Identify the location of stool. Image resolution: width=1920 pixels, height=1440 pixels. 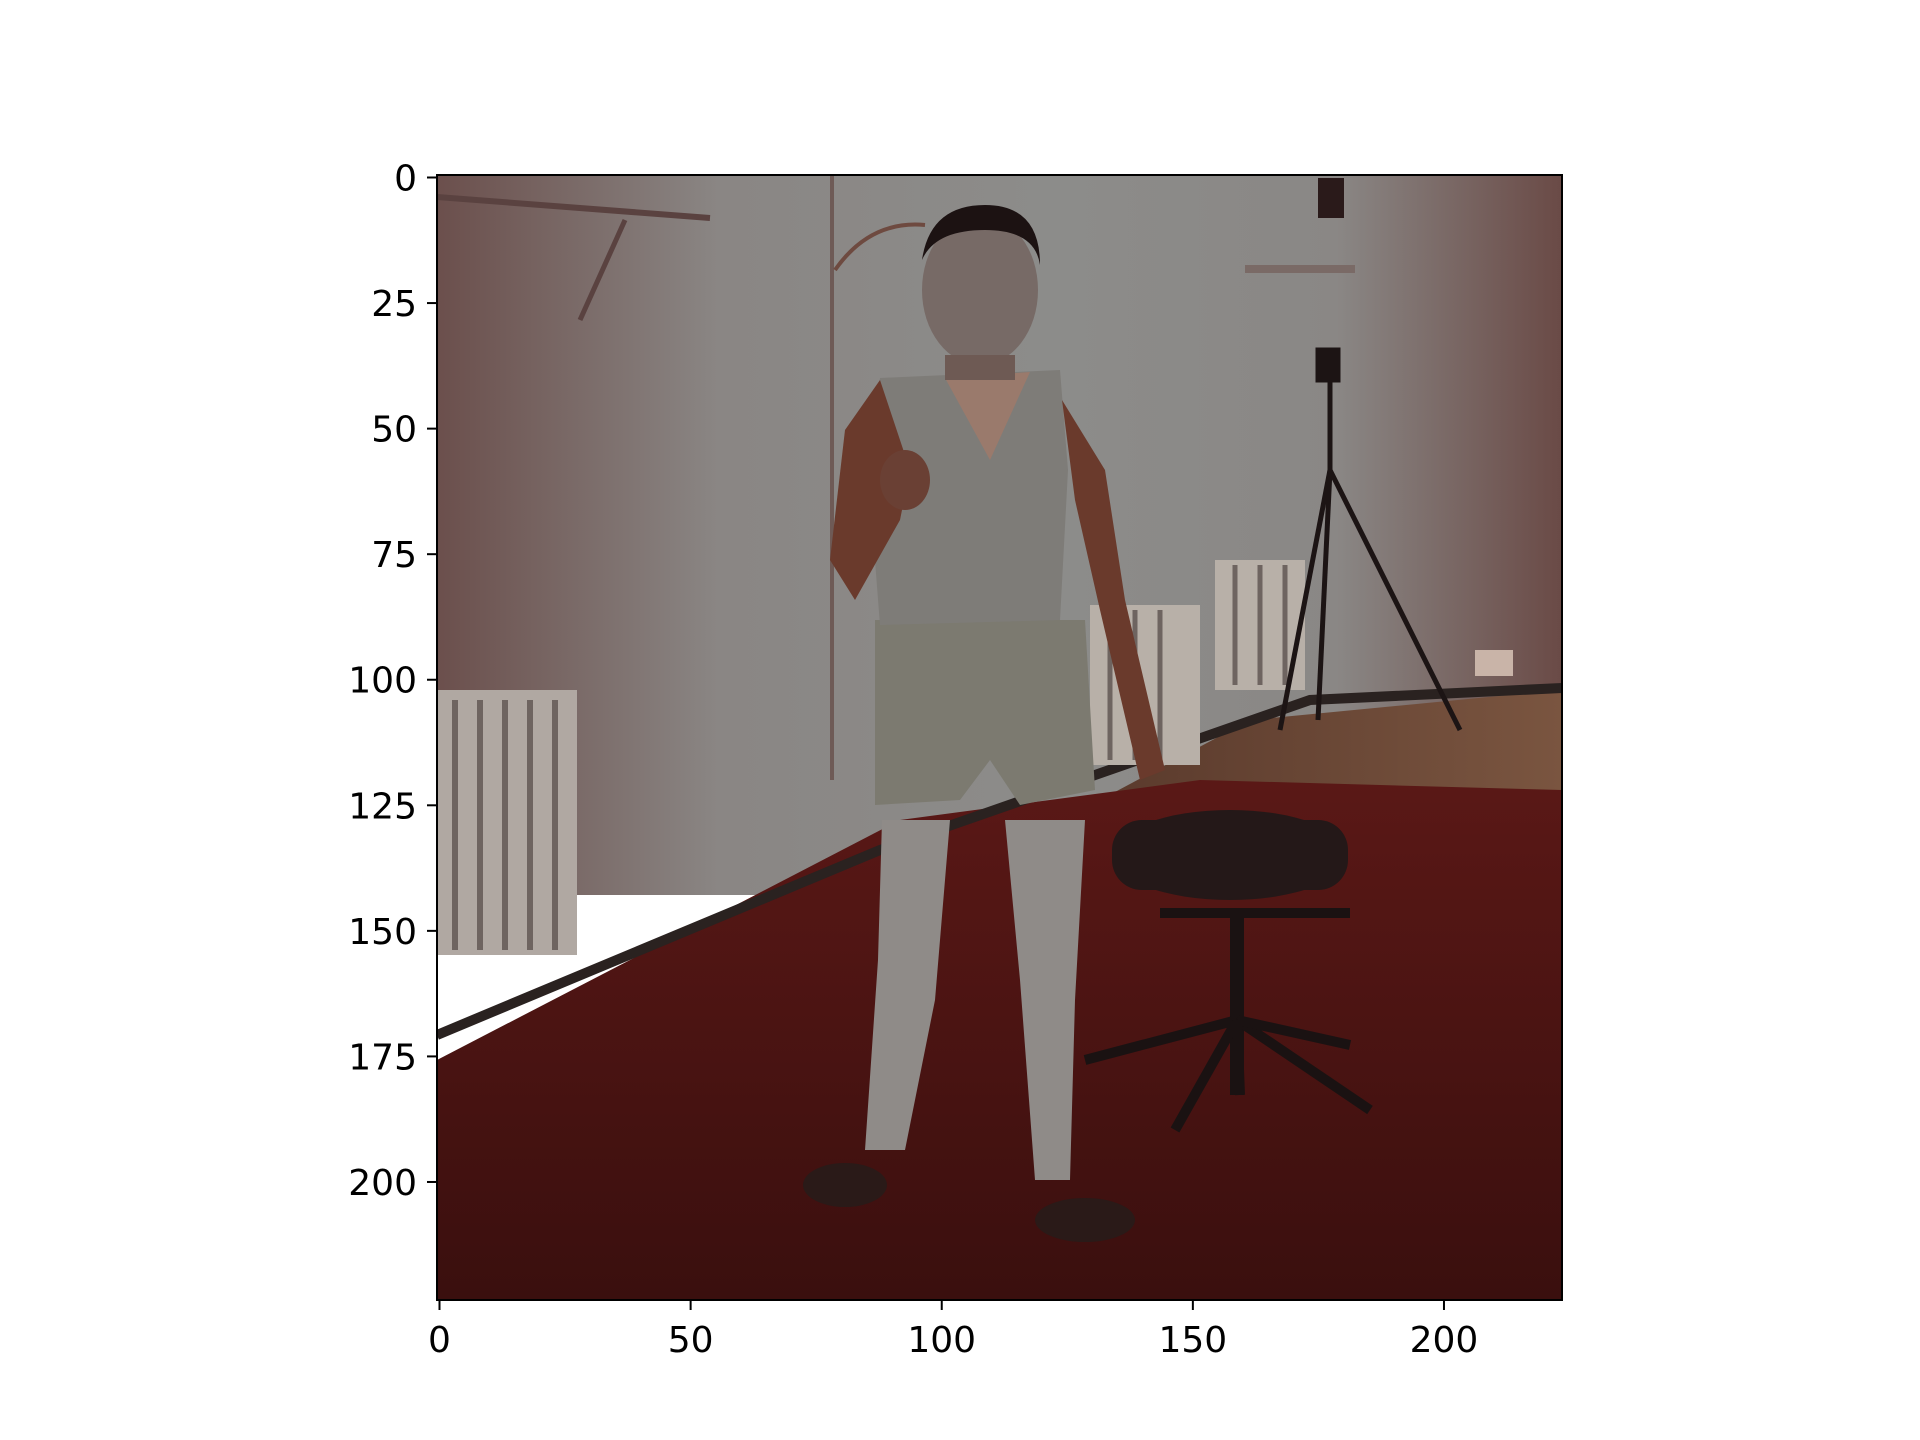
(1228, 971).